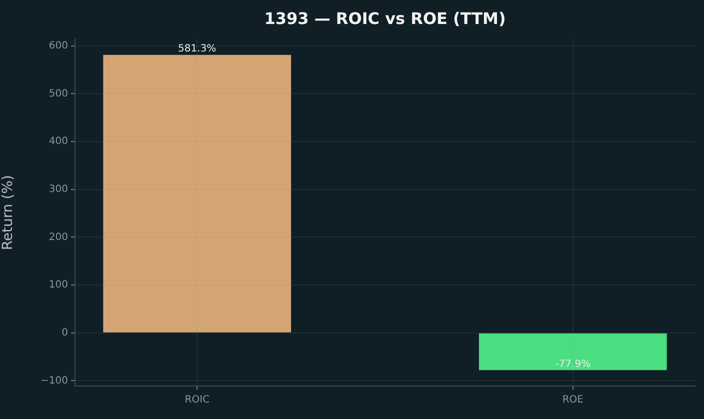  What do you see at coordinates (58, 94) in the screenshot?
I see `y-tick-label: 500` at bounding box center [58, 94].